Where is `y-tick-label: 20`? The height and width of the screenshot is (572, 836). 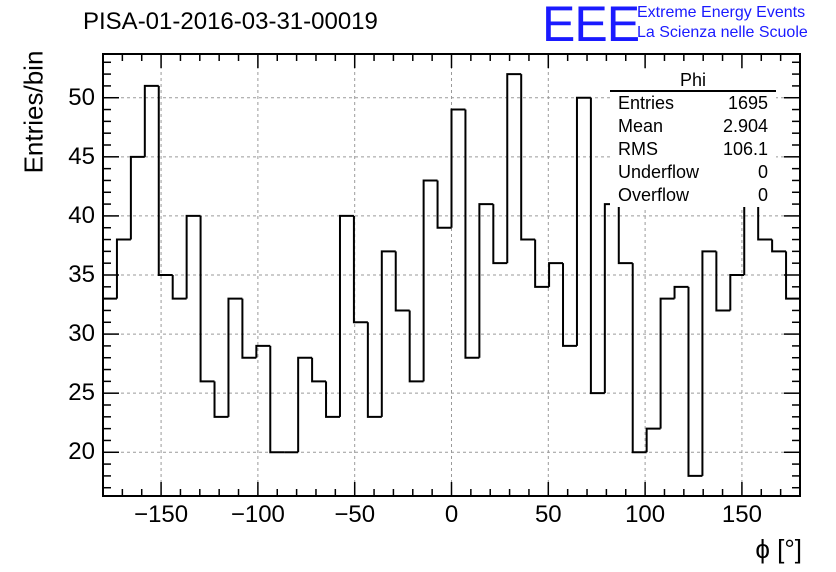 y-tick-label: 20 is located at coordinates (81, 452).